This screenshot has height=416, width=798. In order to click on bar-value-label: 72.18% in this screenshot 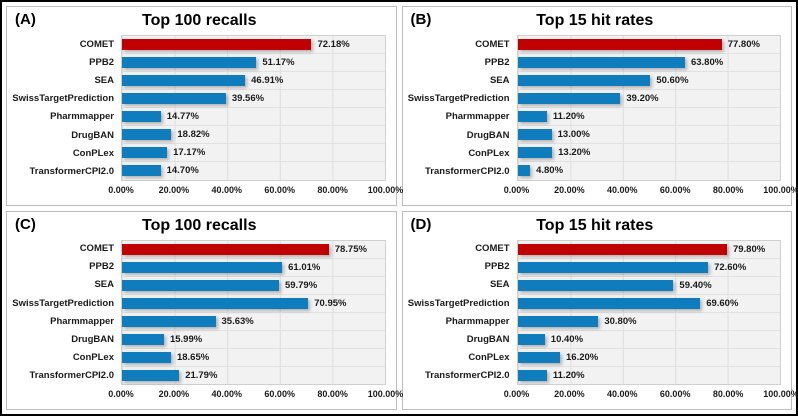, I will do `click(333, 45)`.